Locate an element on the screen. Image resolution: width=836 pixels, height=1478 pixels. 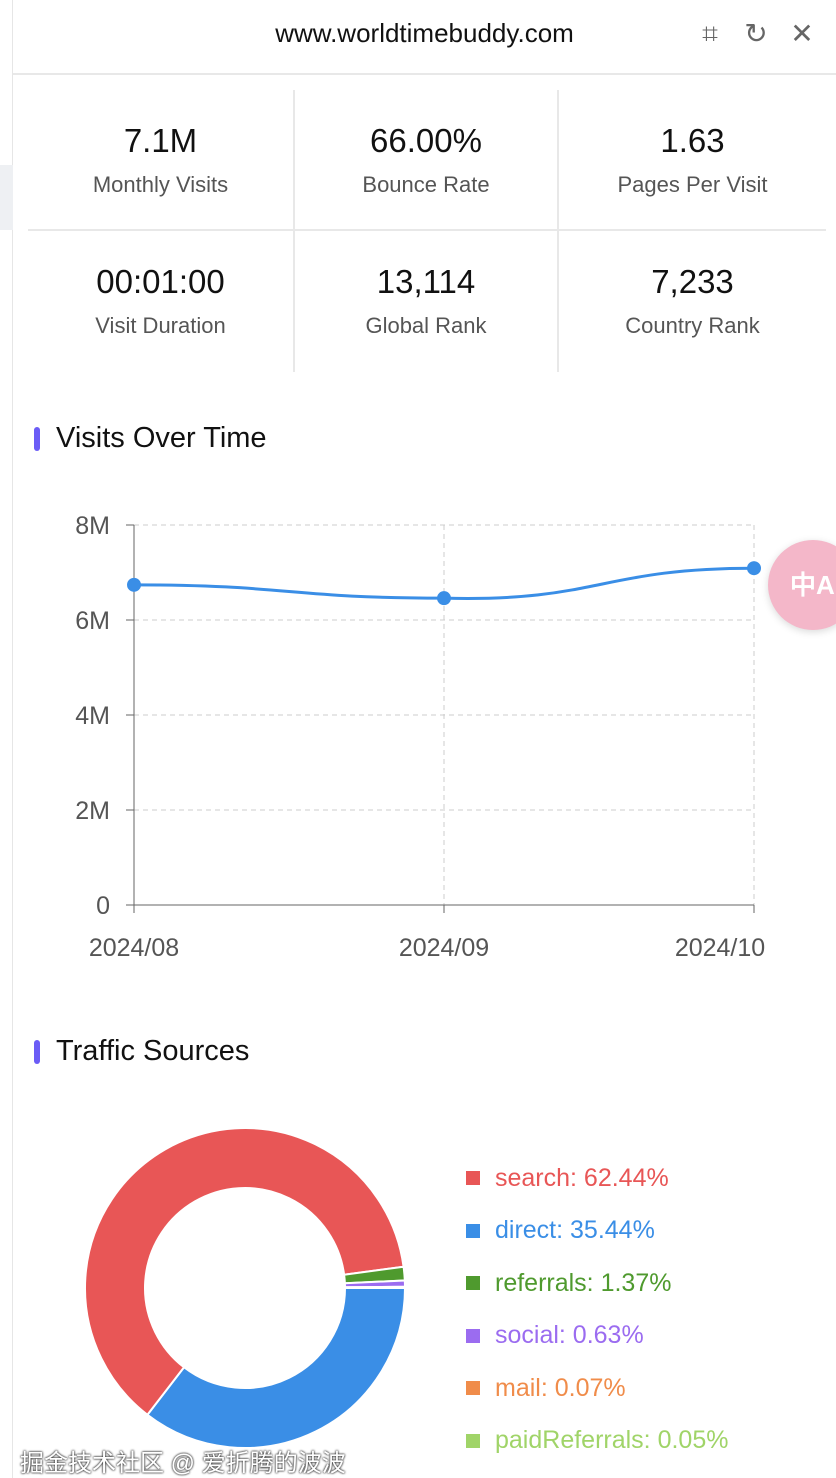
stat-country-rank: 7,233 Country Rank is located at coordinates (692, 300).